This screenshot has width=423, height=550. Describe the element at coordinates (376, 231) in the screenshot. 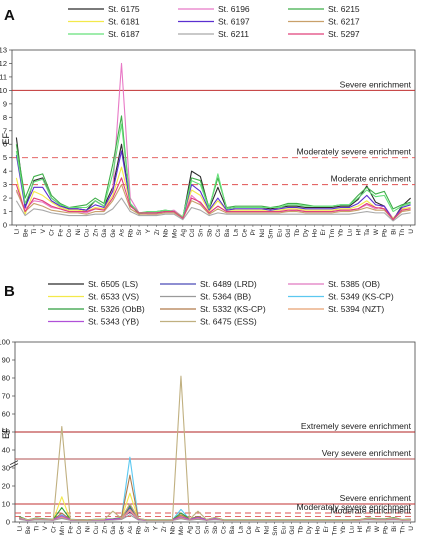

I see `x-tick-label: W` at that location.